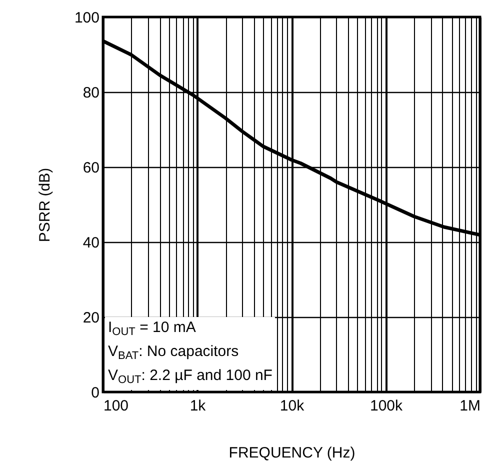 This screenshot has width=501, height=466. What do you see at coordinates (198, 406) in the screenshot?
I see `x-tick-label: 1k` at bounding box center [198, 406].